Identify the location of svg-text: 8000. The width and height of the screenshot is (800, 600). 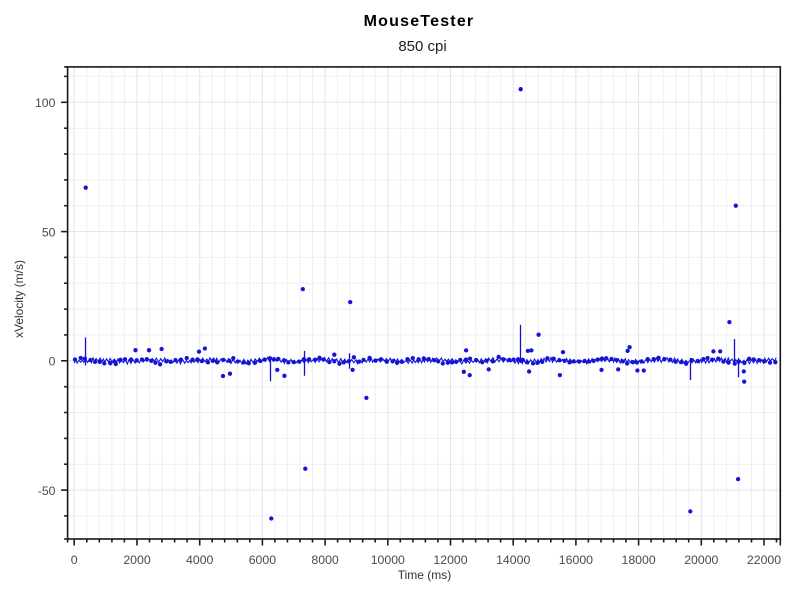
(325, 560).